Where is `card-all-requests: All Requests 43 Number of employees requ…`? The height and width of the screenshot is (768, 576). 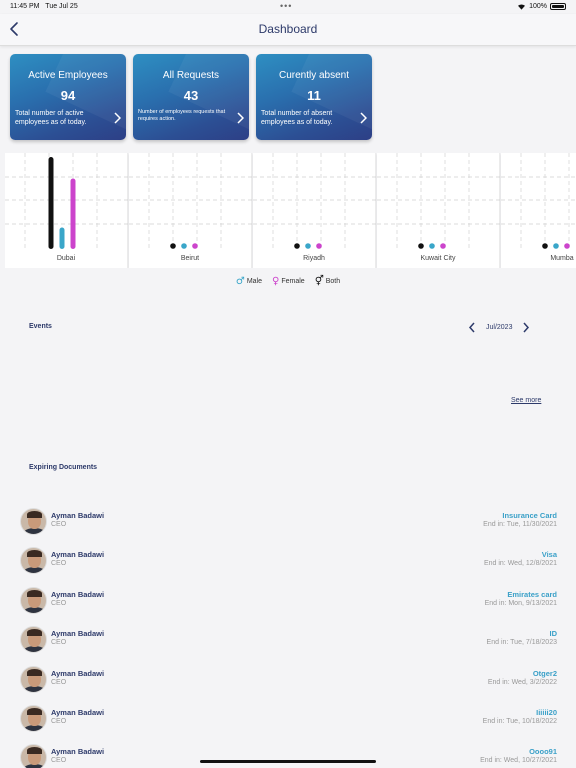 card-all-requests: All Requests 43 Number of employees requ… is located at coordinates (191, 97).